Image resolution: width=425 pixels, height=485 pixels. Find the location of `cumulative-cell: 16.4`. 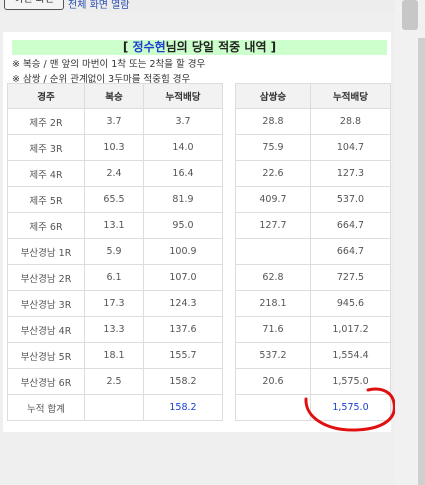

cumulative-cell: 16.4 is located at coordinates (183, 173).